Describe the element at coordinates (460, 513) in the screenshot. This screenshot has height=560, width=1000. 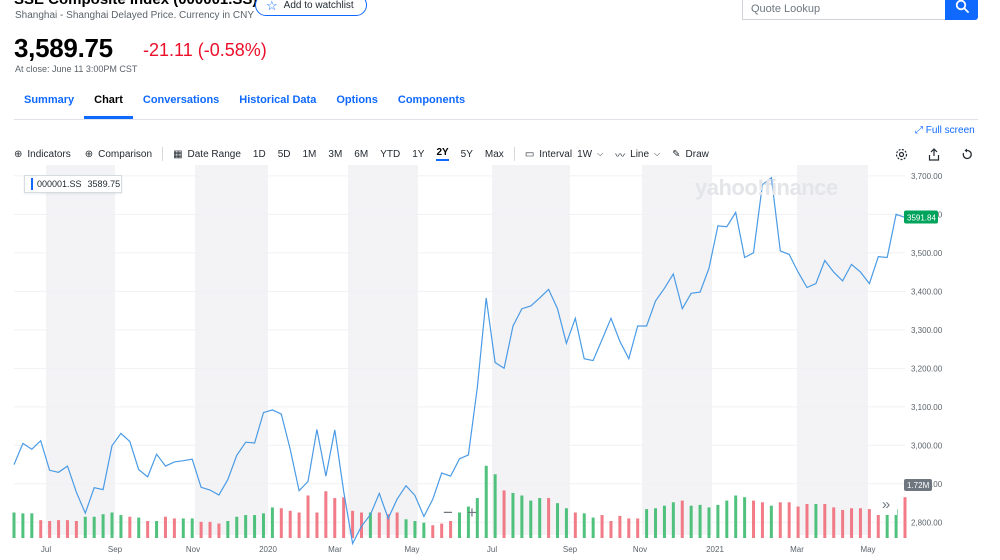
I see `zoom-controls: − +` at that location.